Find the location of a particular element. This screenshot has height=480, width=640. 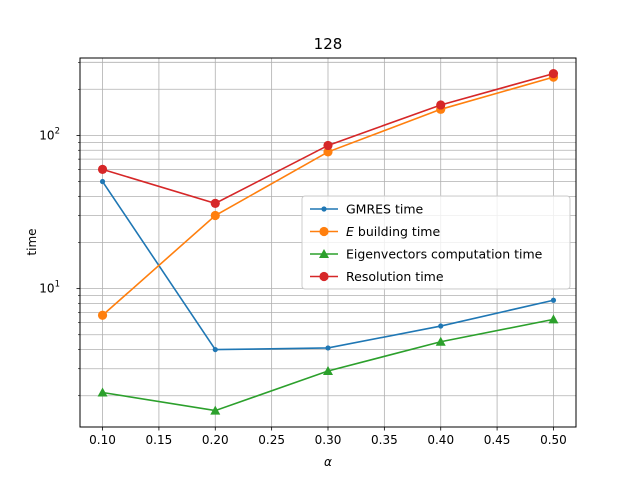

legend-box is located at coordinates (436, 242).